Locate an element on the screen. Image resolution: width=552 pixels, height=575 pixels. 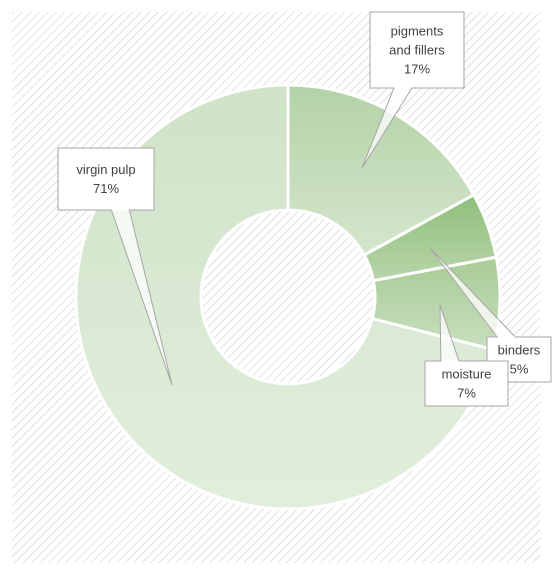
value-label-virgin-pulp: 71% is located at coordinates (106, 188).